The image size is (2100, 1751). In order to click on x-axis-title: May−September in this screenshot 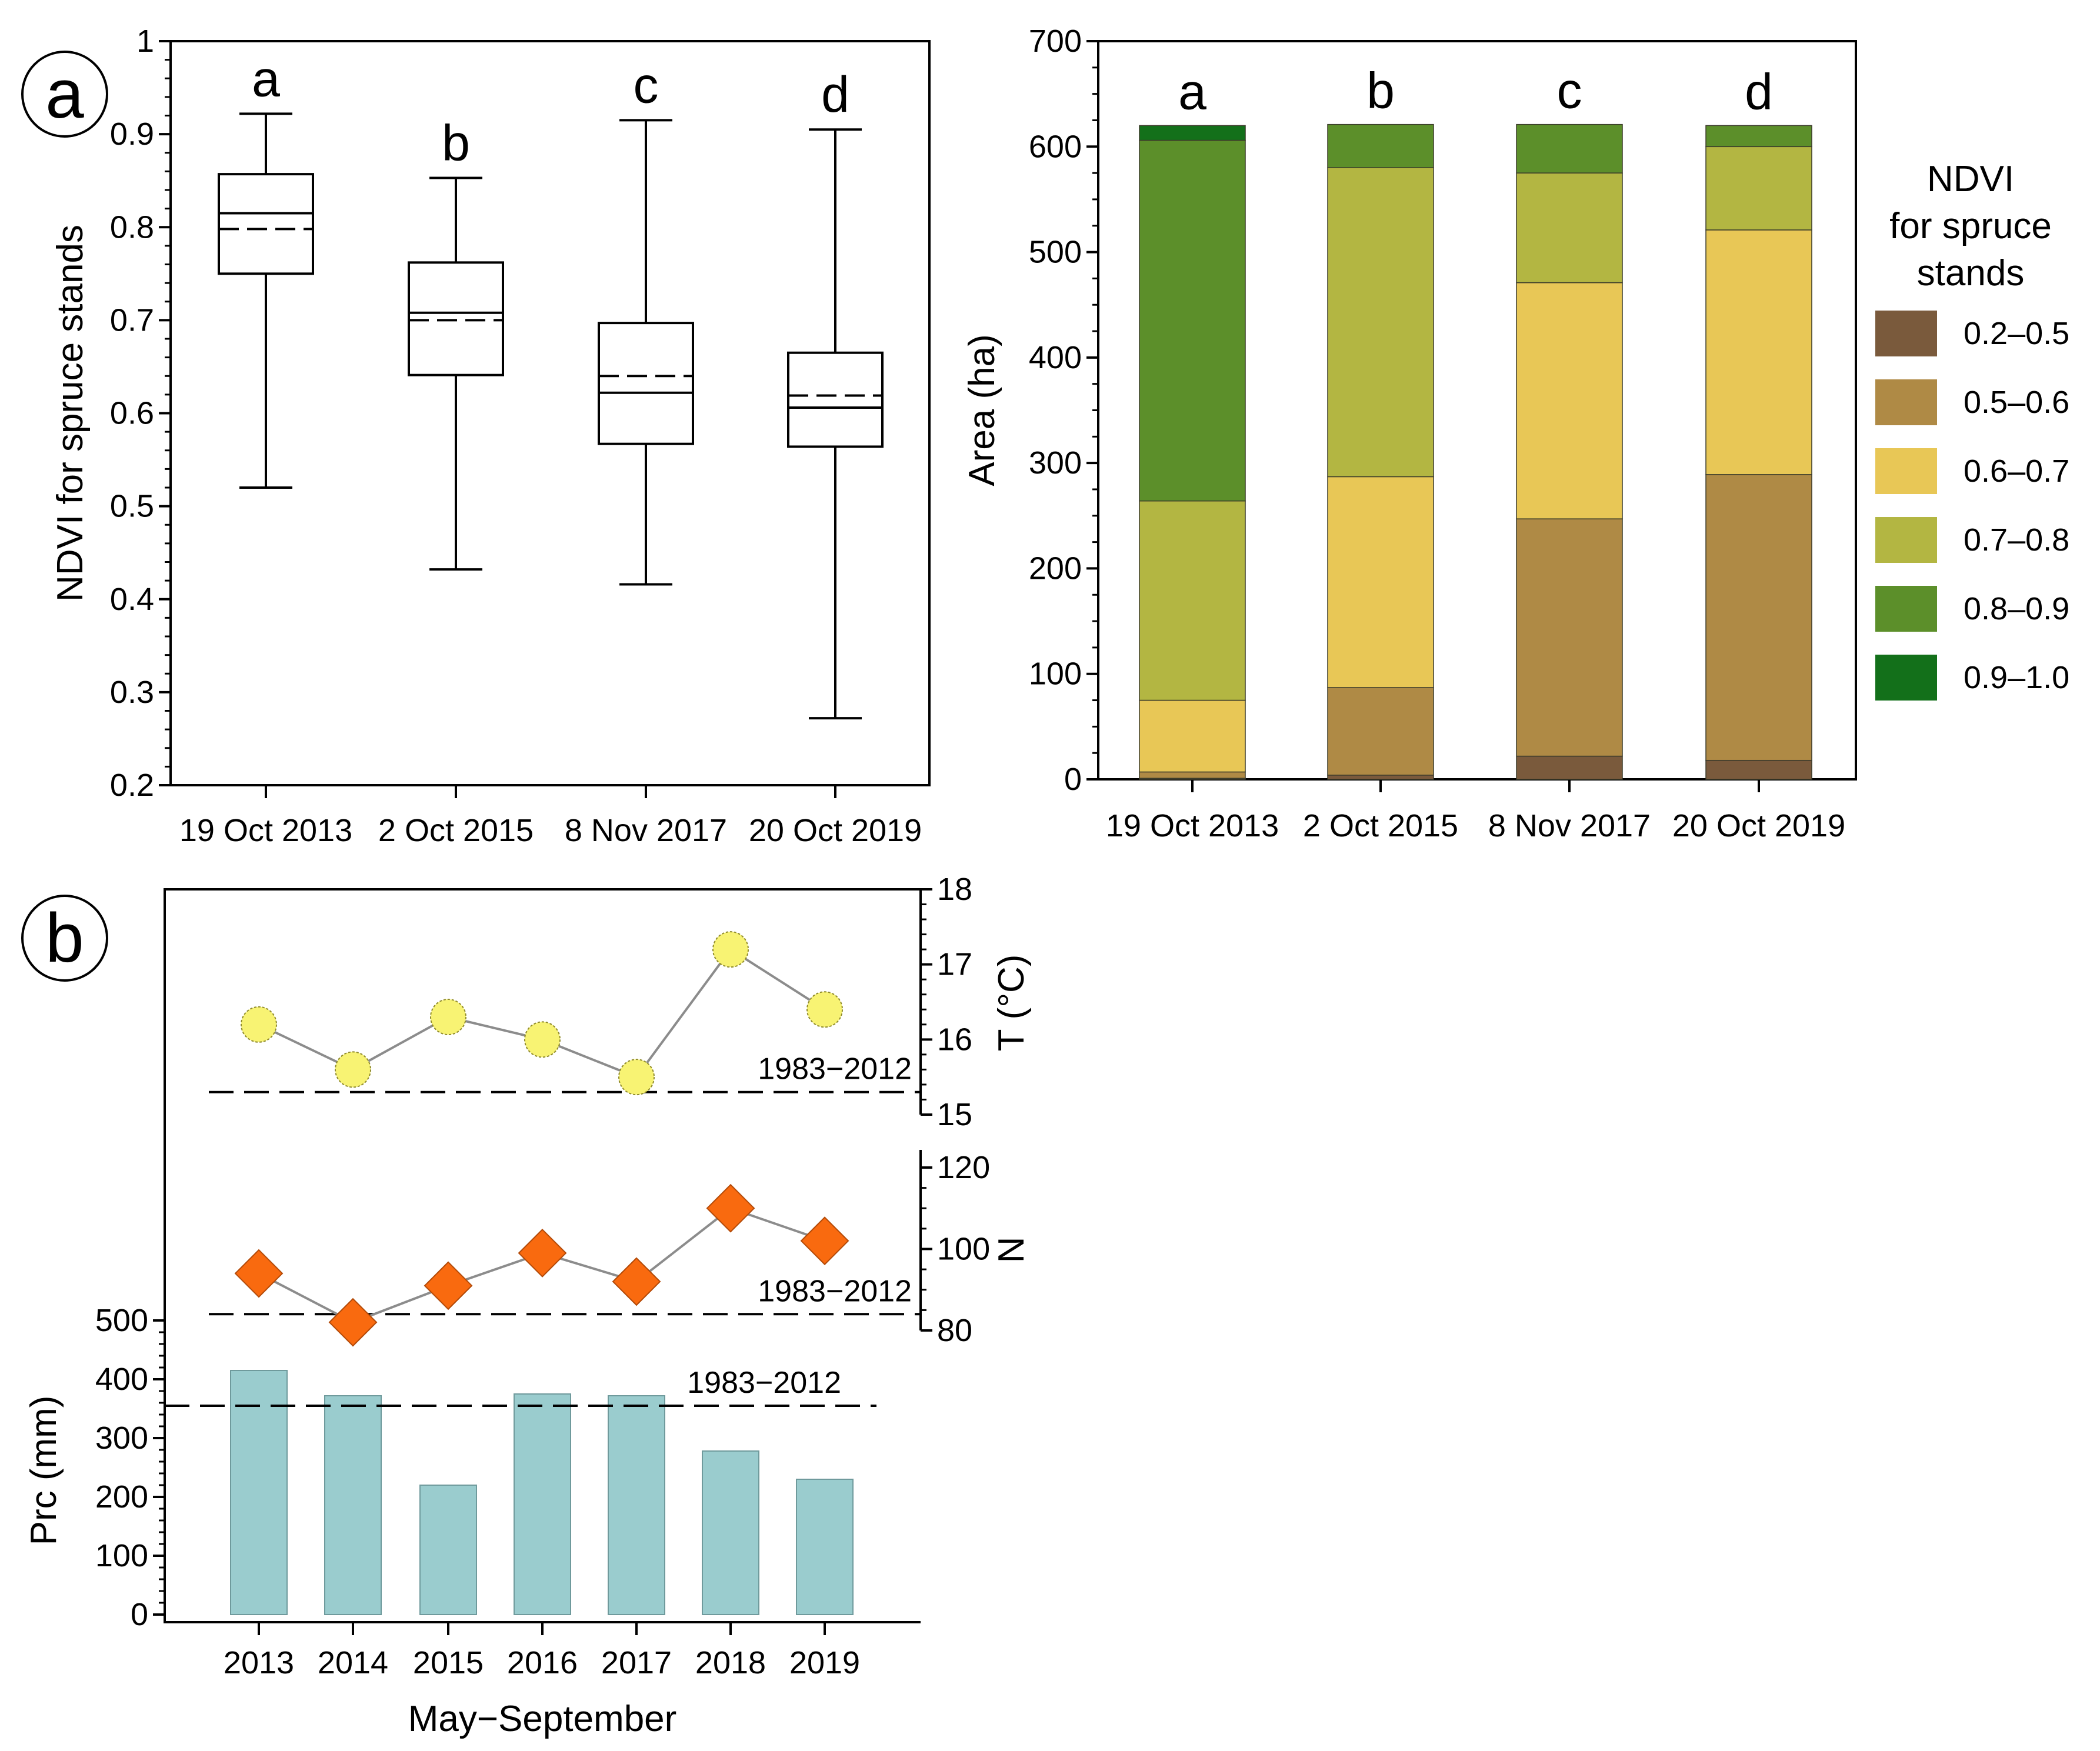, I will do `click(542, 1719)`.